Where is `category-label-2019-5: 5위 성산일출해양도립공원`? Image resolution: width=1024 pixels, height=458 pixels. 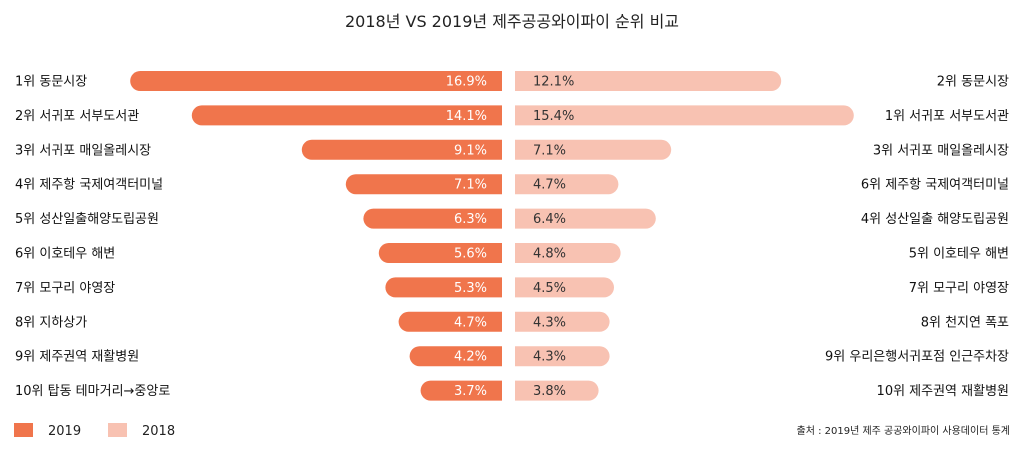
category-label-2019-5: 5위 성산일출해양도립공원 is located at coordinates (87, 219).